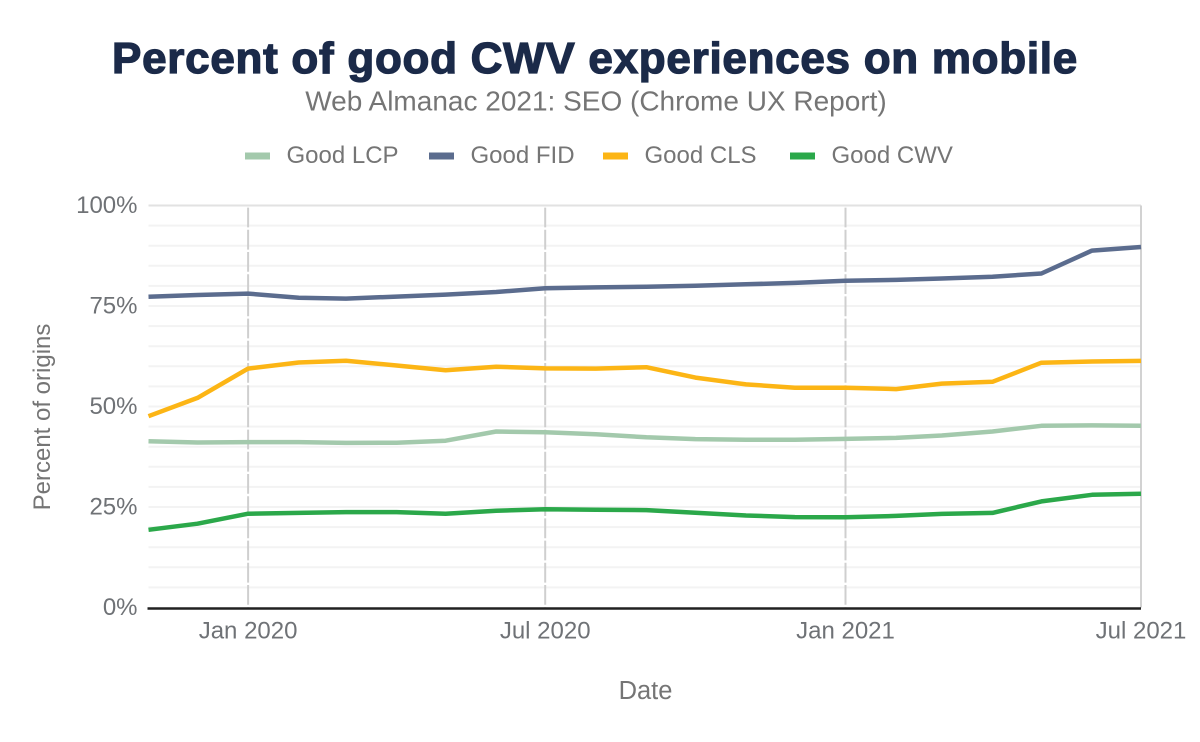 This screenshot has width=1200, height=742. I want to click on svg-text: Good CWV, so click(892, 155).